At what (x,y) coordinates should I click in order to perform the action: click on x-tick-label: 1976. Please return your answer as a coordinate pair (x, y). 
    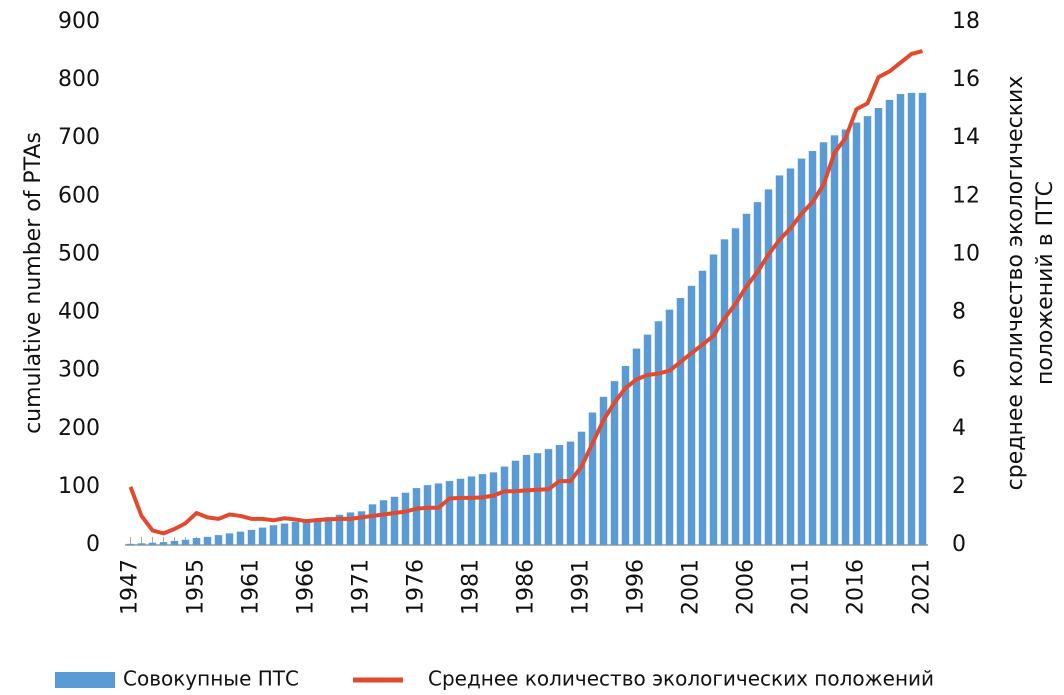
    Looking at the image, I should click on (416, 587).